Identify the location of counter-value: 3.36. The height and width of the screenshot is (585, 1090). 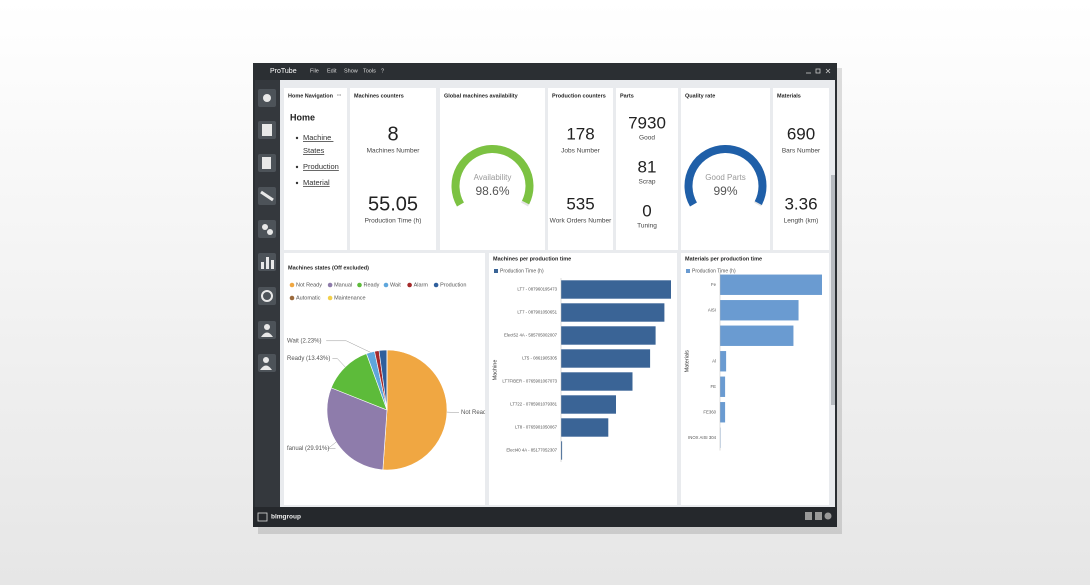
(800, 203).